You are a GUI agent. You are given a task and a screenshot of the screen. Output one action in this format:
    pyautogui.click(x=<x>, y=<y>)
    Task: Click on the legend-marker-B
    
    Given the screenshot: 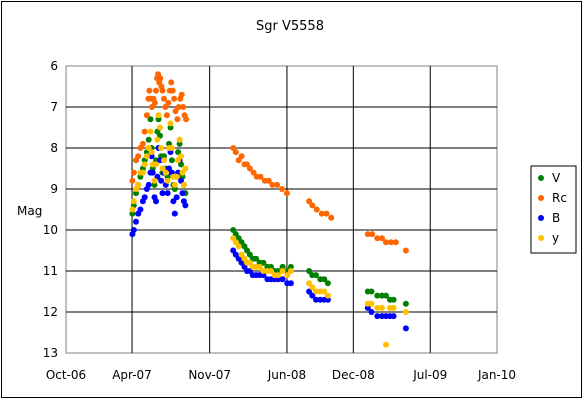 What is the action you would take?
    pyautogui.click(x=541, y=218)
    